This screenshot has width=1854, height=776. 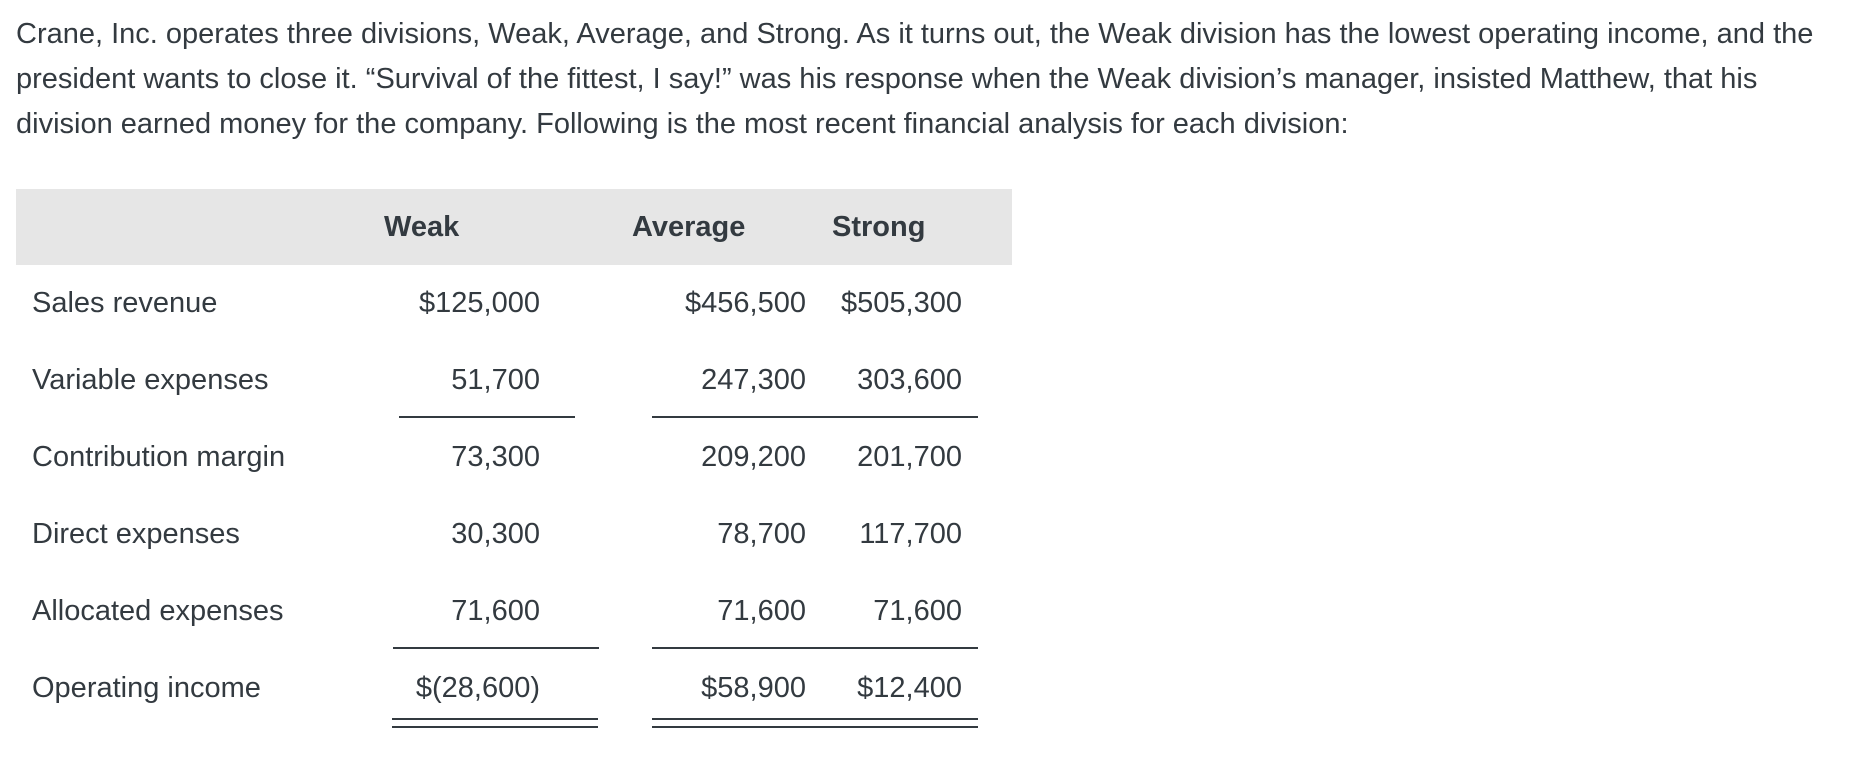 I want to click on row-label: Contribution margin, so click(x=159, y=457).